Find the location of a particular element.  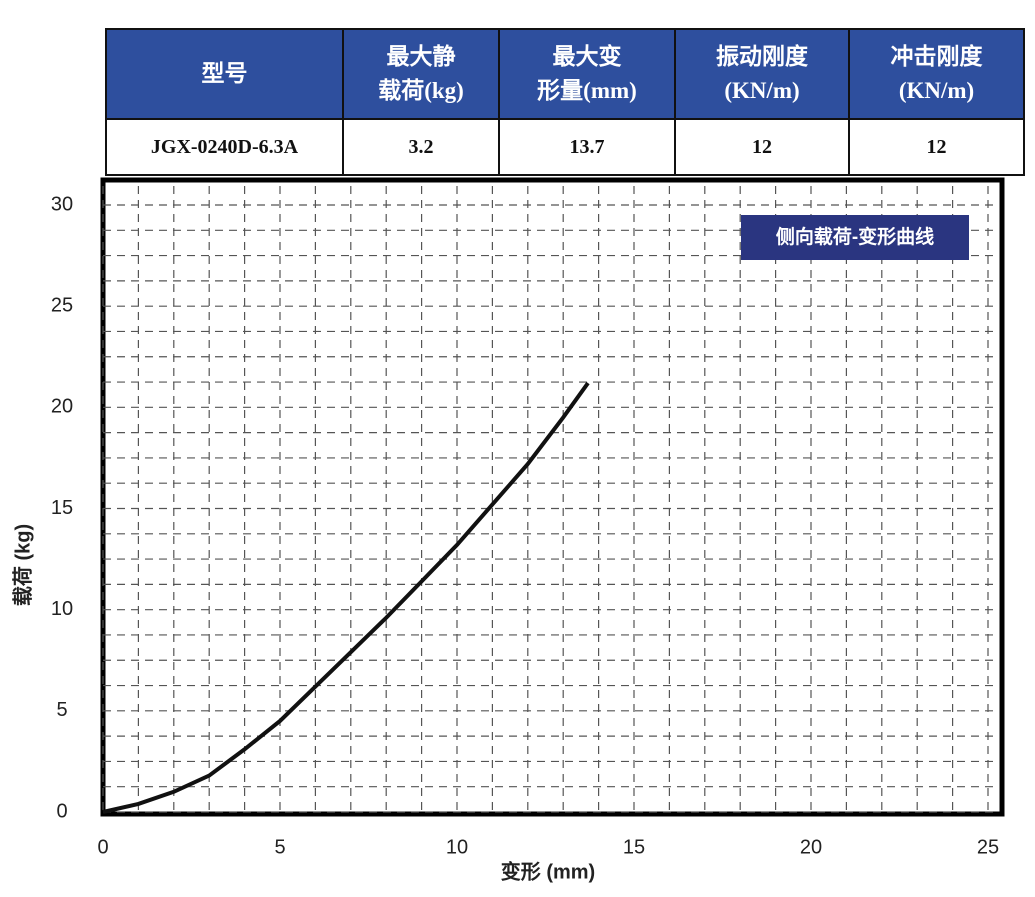

y-tick-label: 25 is located at coordinates (62, 305).